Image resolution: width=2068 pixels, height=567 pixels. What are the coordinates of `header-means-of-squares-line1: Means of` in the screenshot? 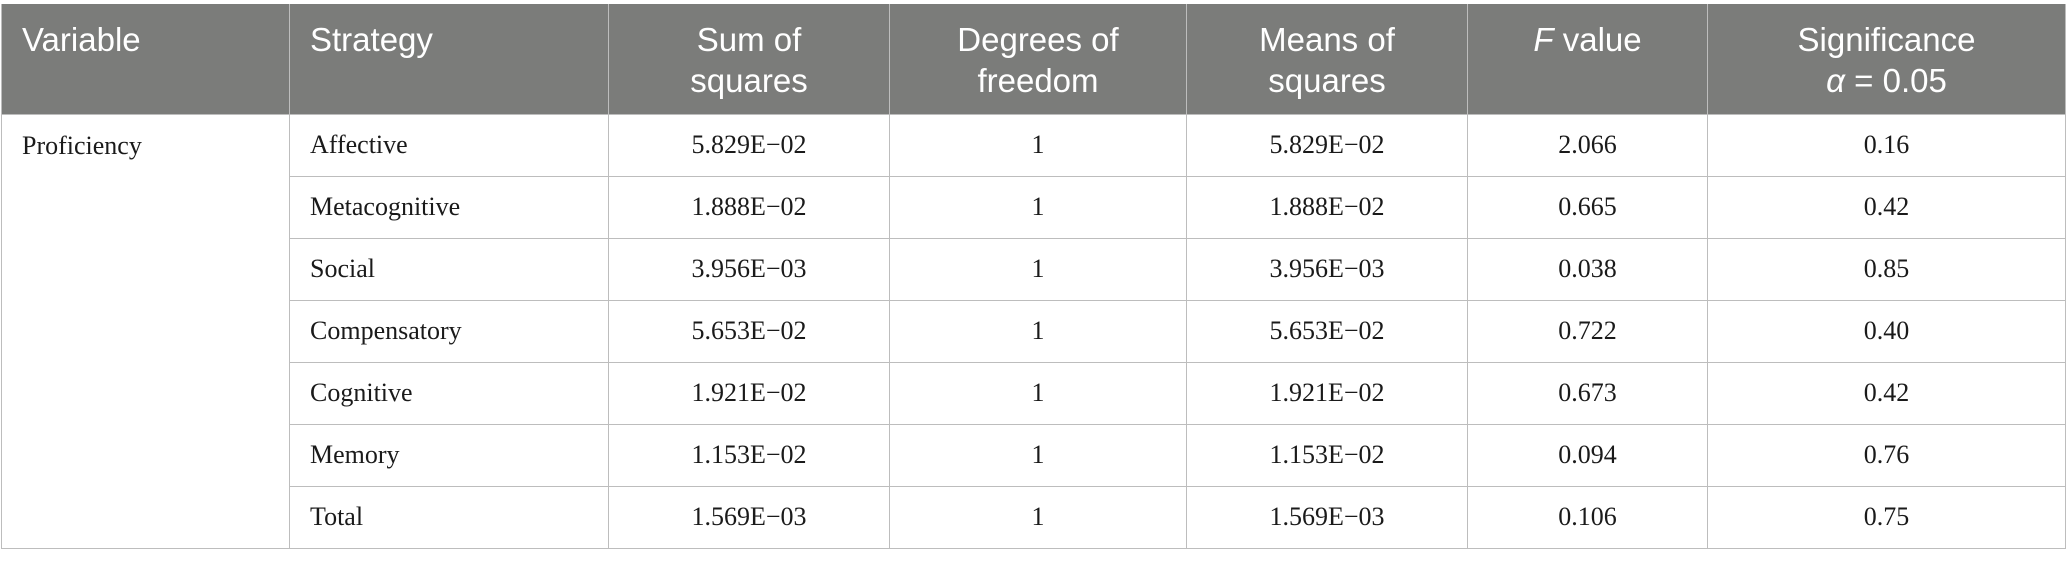 It's located at (1327, 39).